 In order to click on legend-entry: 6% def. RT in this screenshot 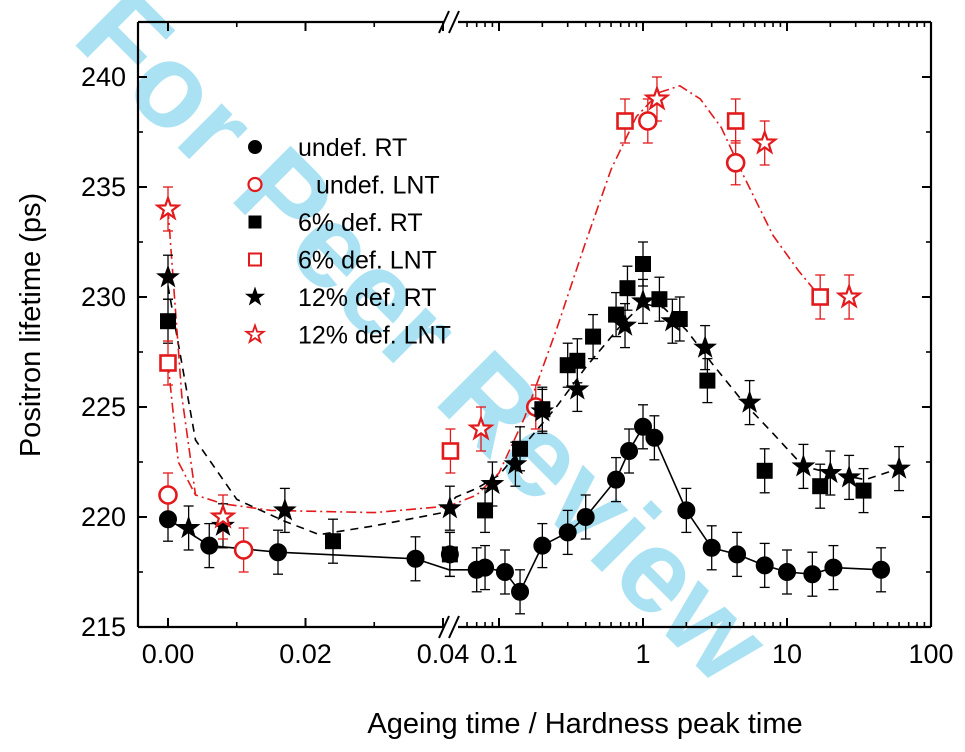, I will do `click(335, 223)`.